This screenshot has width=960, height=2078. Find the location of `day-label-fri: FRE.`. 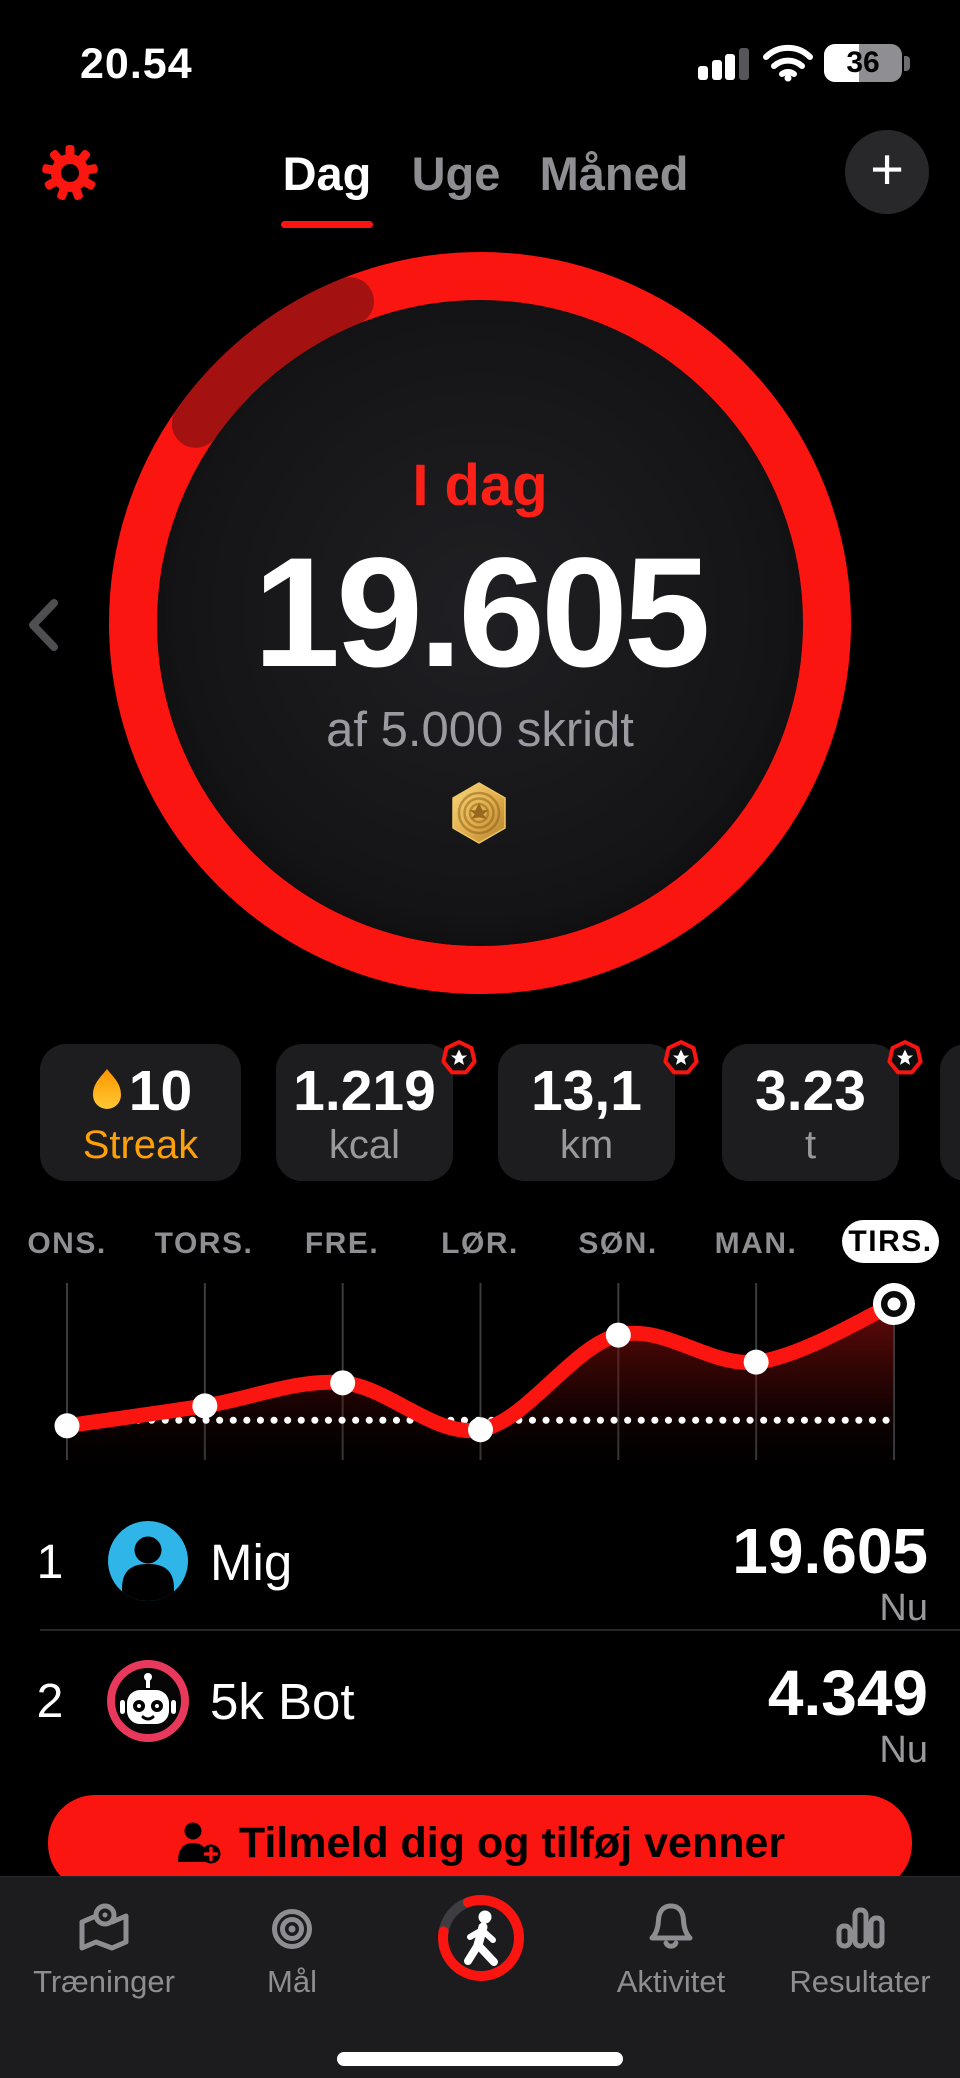

day-label-fri: FRE. is located at coordinates (342, 1243).